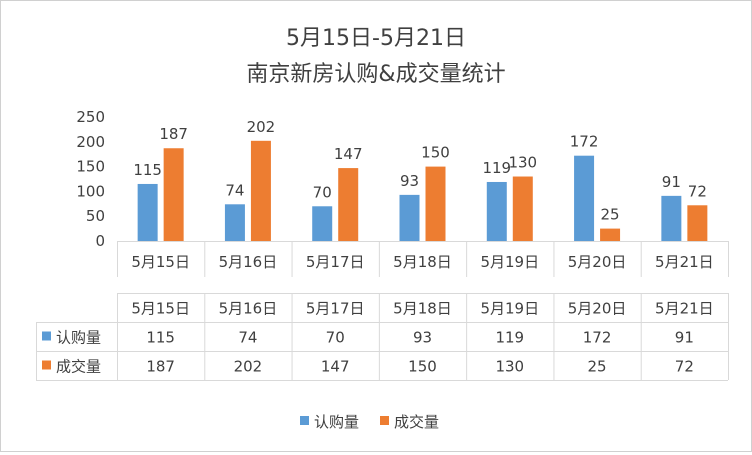  What do you see at coordinates (95, 216) in the screenshot?
I see `y-tick-label: 50` at bounding box center [95, 216].